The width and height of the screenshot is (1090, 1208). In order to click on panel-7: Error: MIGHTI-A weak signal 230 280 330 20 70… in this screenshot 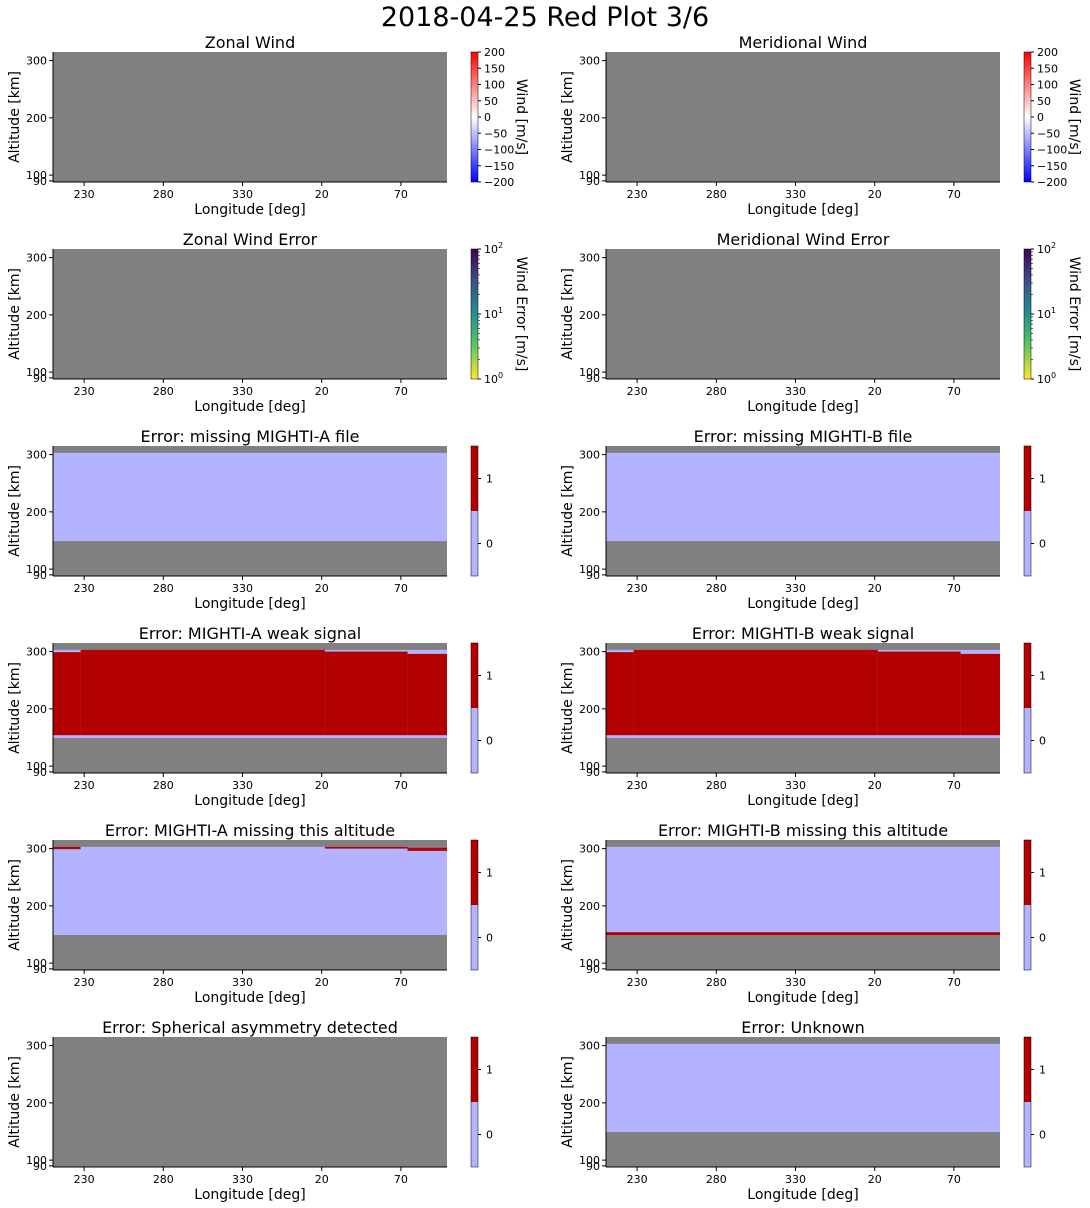, I will do `click(250, 716)`.